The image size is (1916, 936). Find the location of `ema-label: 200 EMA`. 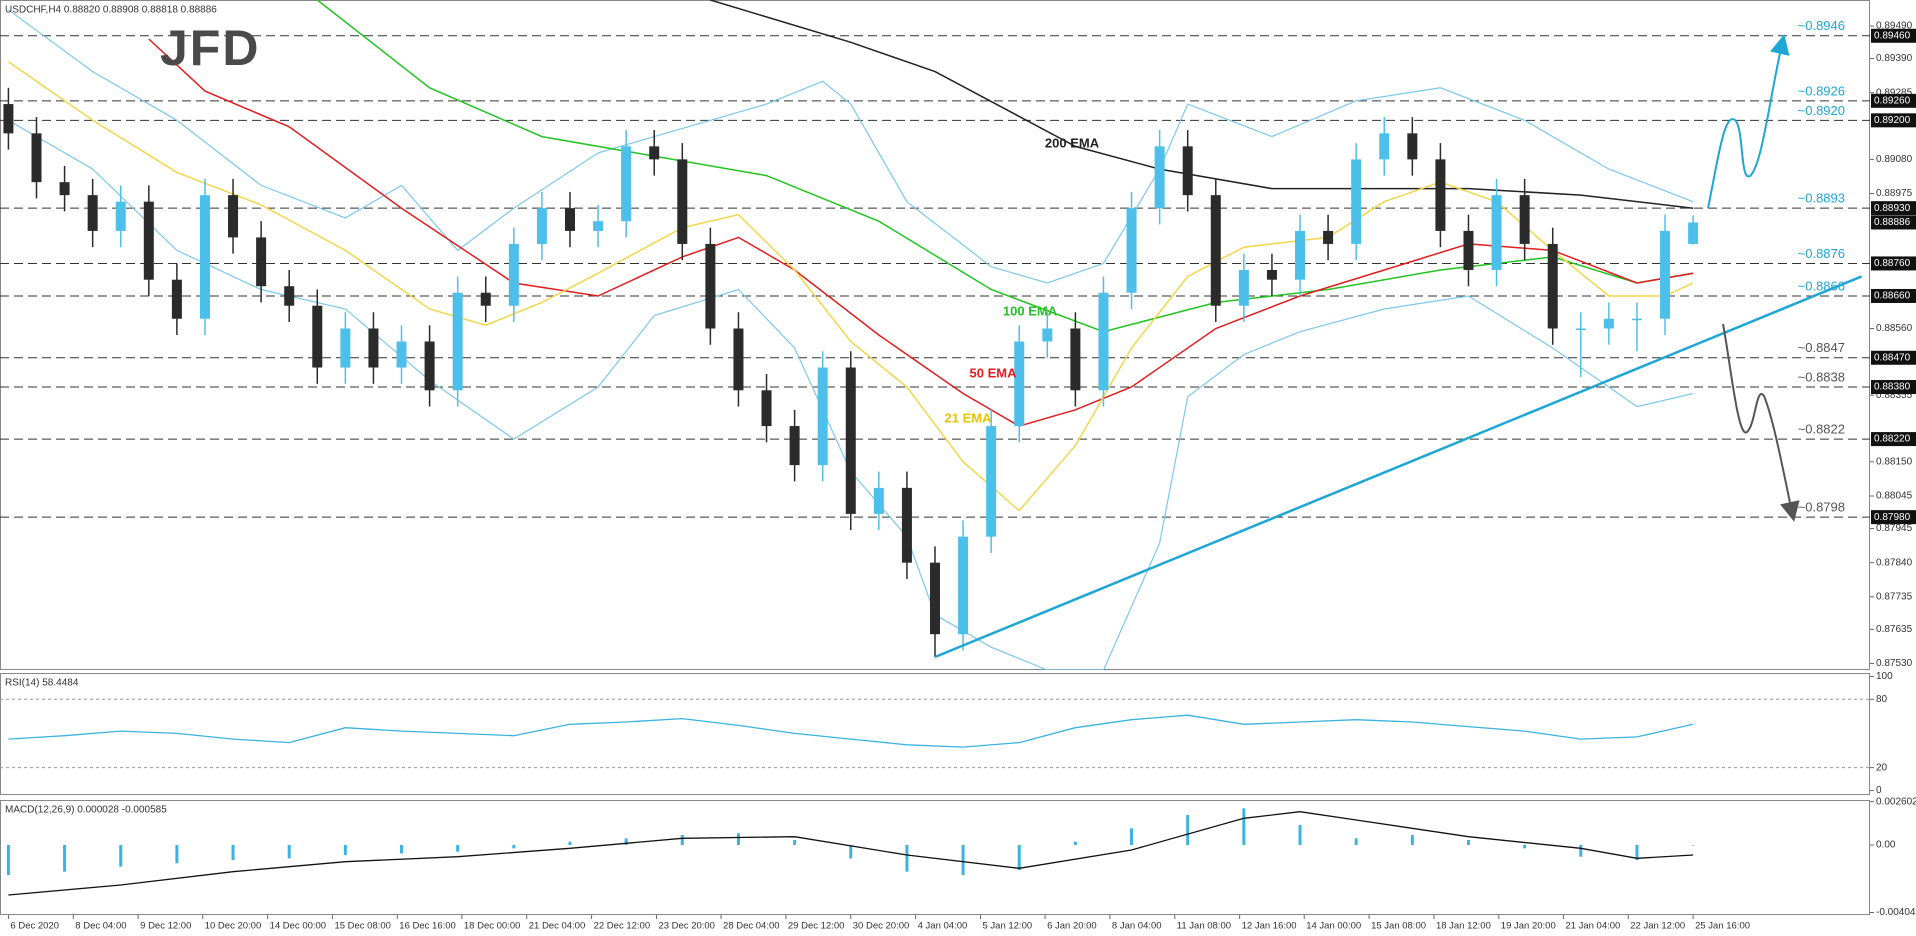

ema-label: 200 EMA is located at coordinates (1072, 142).